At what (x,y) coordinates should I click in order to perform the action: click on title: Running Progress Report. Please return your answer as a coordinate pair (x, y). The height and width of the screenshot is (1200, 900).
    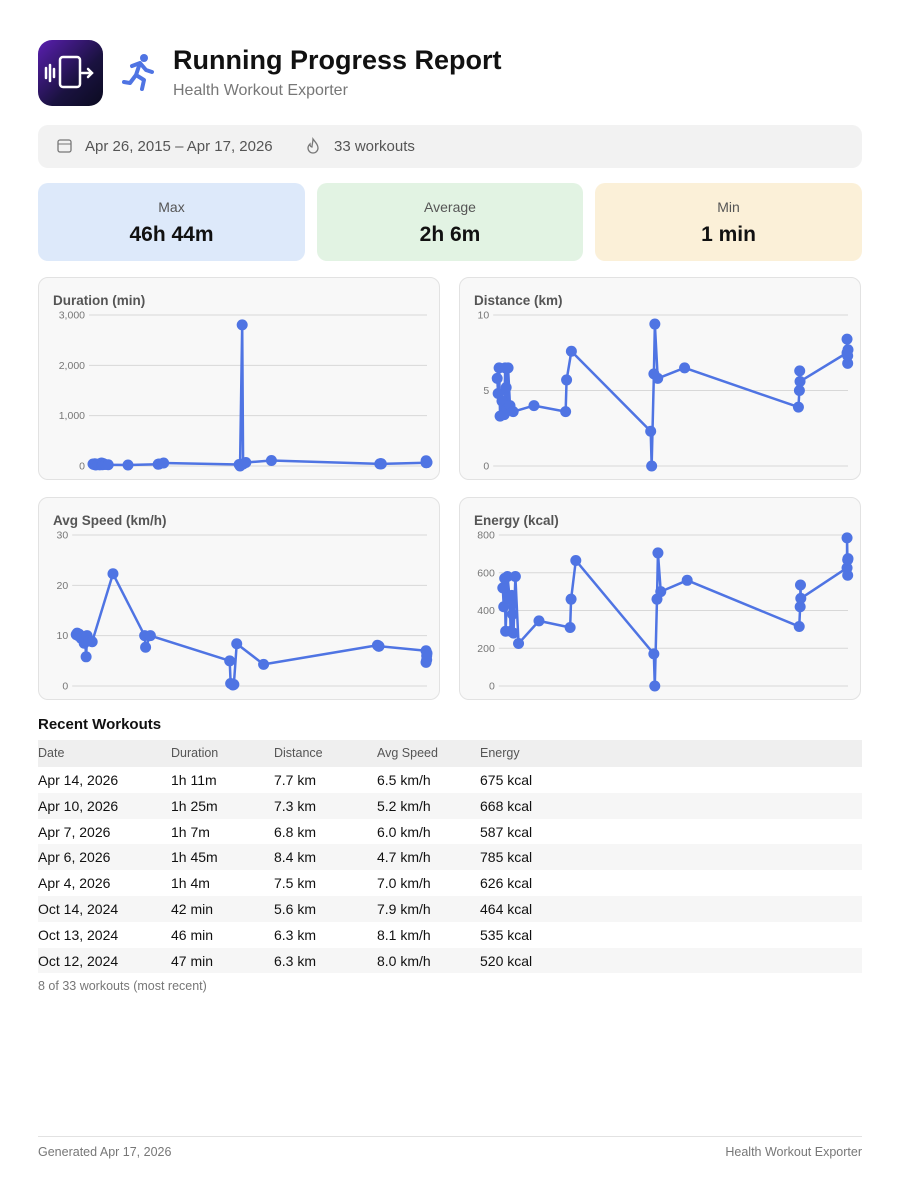
    Looking at the image, I should click on (337, 60).